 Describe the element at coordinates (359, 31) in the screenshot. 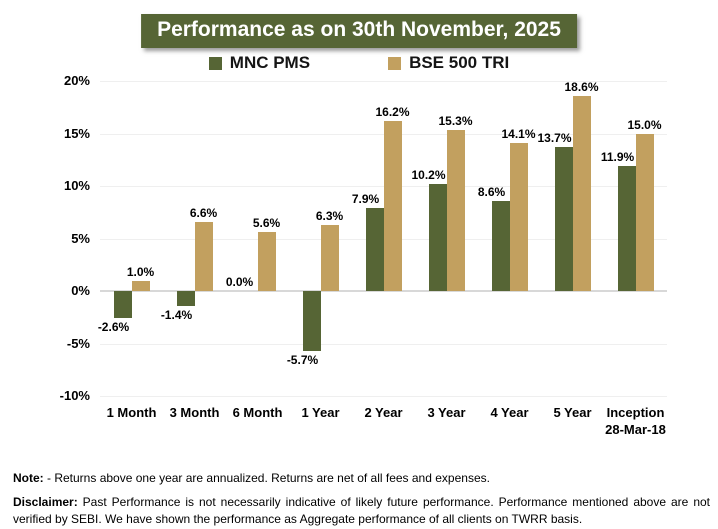

I see `chart-title: Performance as on 30th November, 2025` at that location.